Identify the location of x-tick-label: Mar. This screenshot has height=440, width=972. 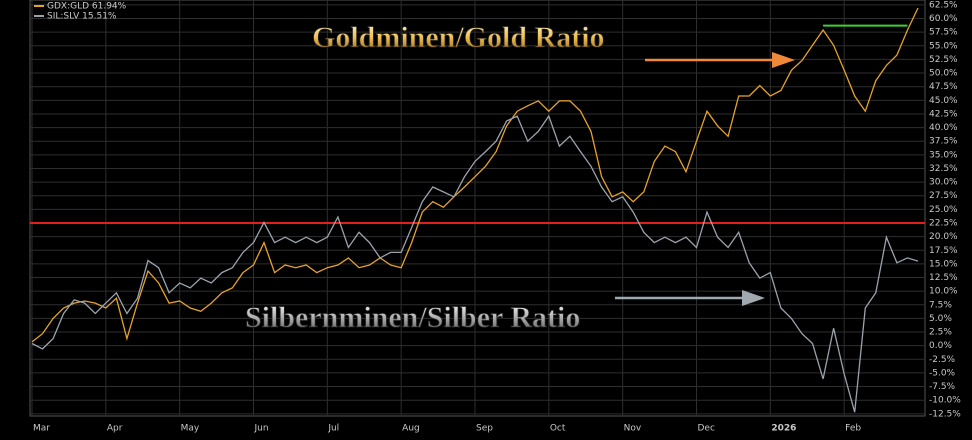
(41, 429).